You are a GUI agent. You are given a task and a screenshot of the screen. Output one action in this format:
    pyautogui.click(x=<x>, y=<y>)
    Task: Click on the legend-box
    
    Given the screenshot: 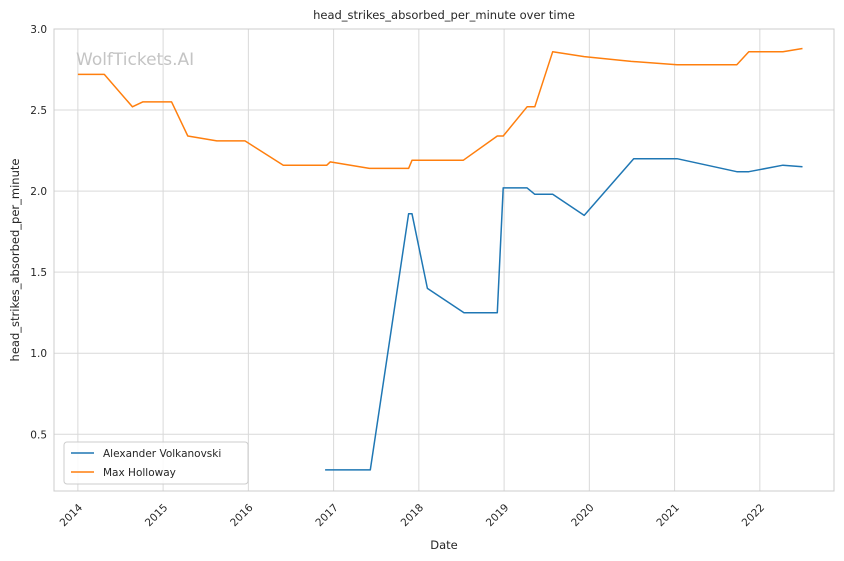 What is the action you would take?
    pyautogui.click(x=156, y=463)
    